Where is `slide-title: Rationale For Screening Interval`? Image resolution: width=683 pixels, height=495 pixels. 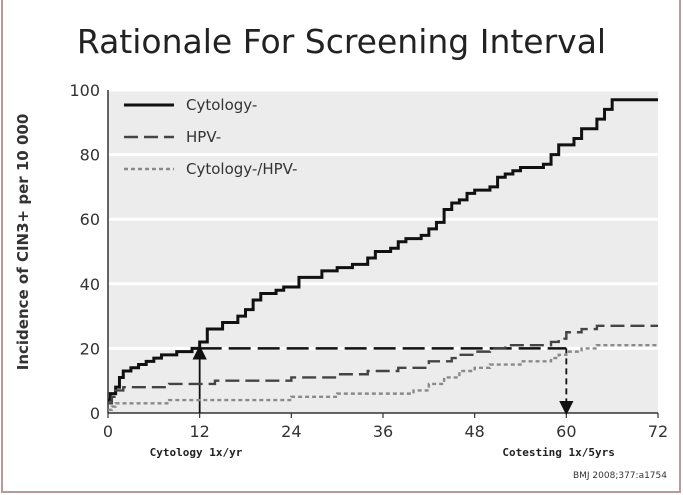
slide-title: Rationale For Screening Interval is located at coordinates (341, 41).